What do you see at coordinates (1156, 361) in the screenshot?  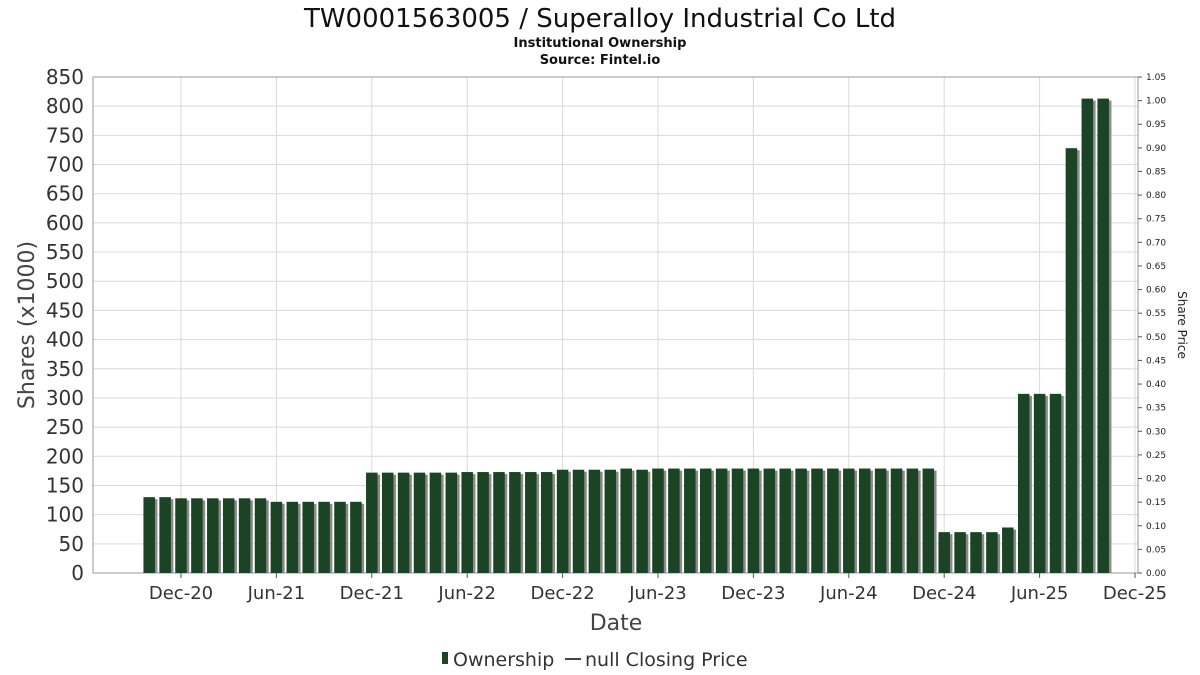 I see `y2-tick-label: 0.45` at bounding box center [1156, 361].